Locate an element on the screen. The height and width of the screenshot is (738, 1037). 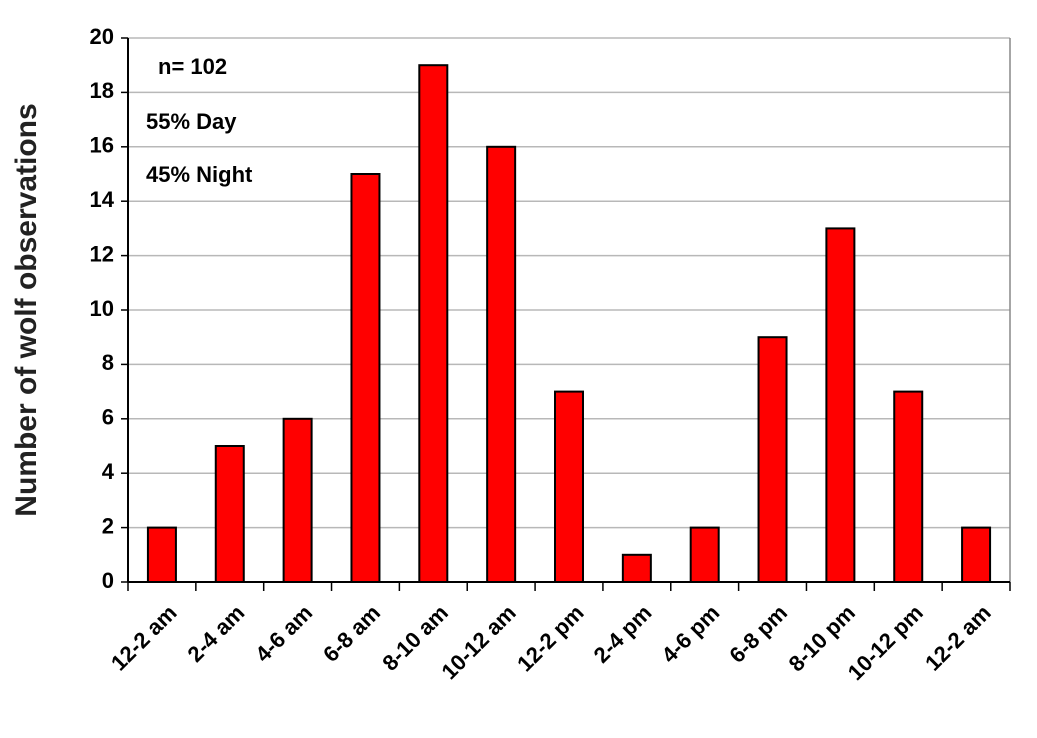
y-tick-label: 6 is located at coordinates (108, 417).